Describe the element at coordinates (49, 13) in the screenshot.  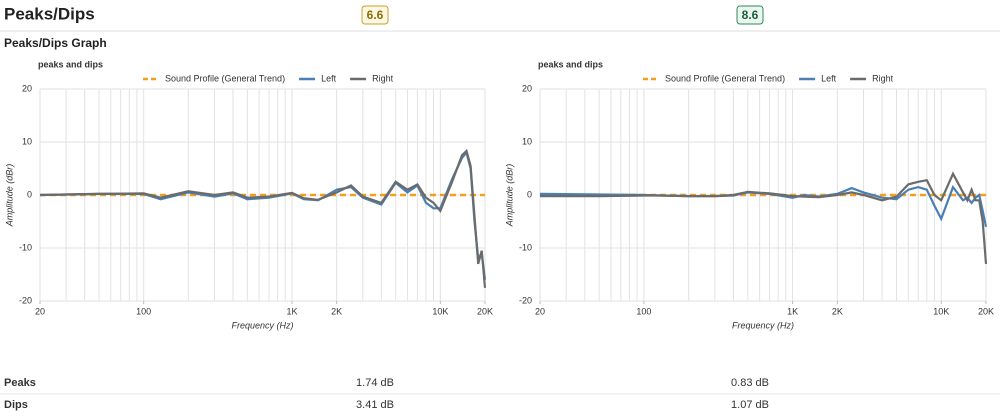
I see `page-title: Peaks/Dips` at that location.